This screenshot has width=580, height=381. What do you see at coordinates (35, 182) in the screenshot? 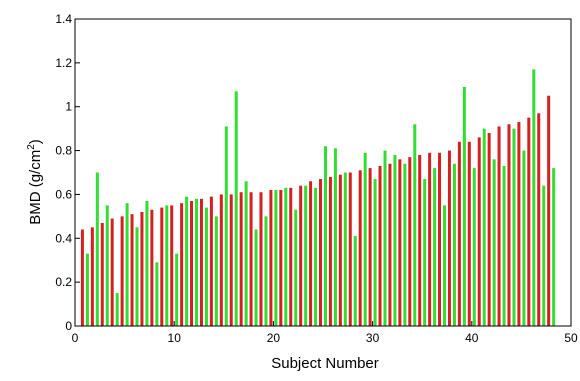
I see `y-axis-label: BMD (g/cm2)` at bounding box center [35, 182].